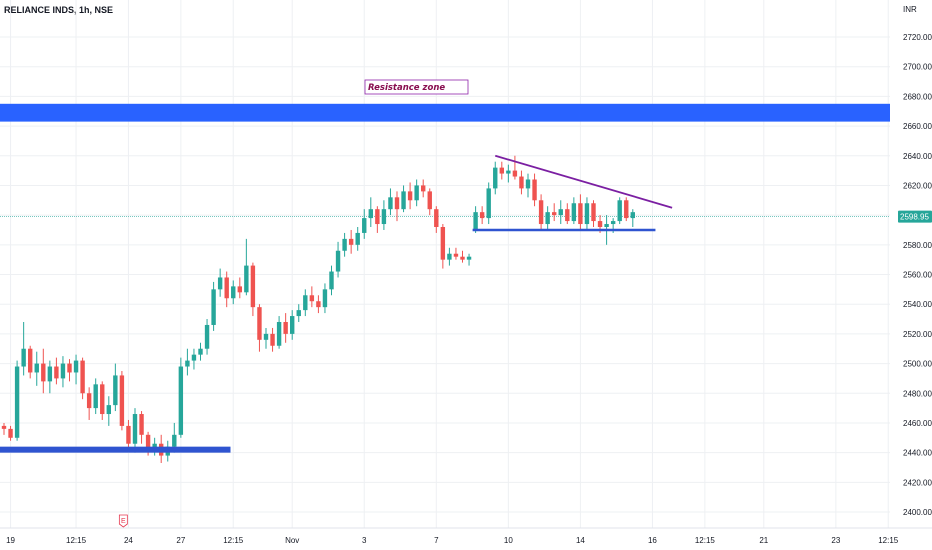 The width and height of the screenshot is (932, 550). Describe the element at coordinates (917, 67) in the screenshot. I see `price-tick-label: 2700.00` at that location.